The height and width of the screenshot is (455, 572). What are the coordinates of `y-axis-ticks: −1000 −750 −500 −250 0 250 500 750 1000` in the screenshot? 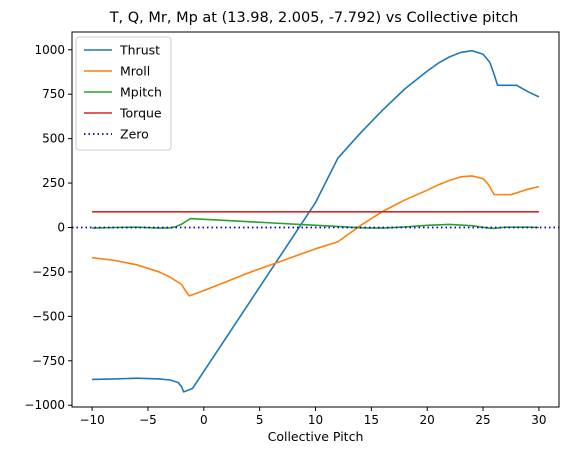 It's located at (48, 227).